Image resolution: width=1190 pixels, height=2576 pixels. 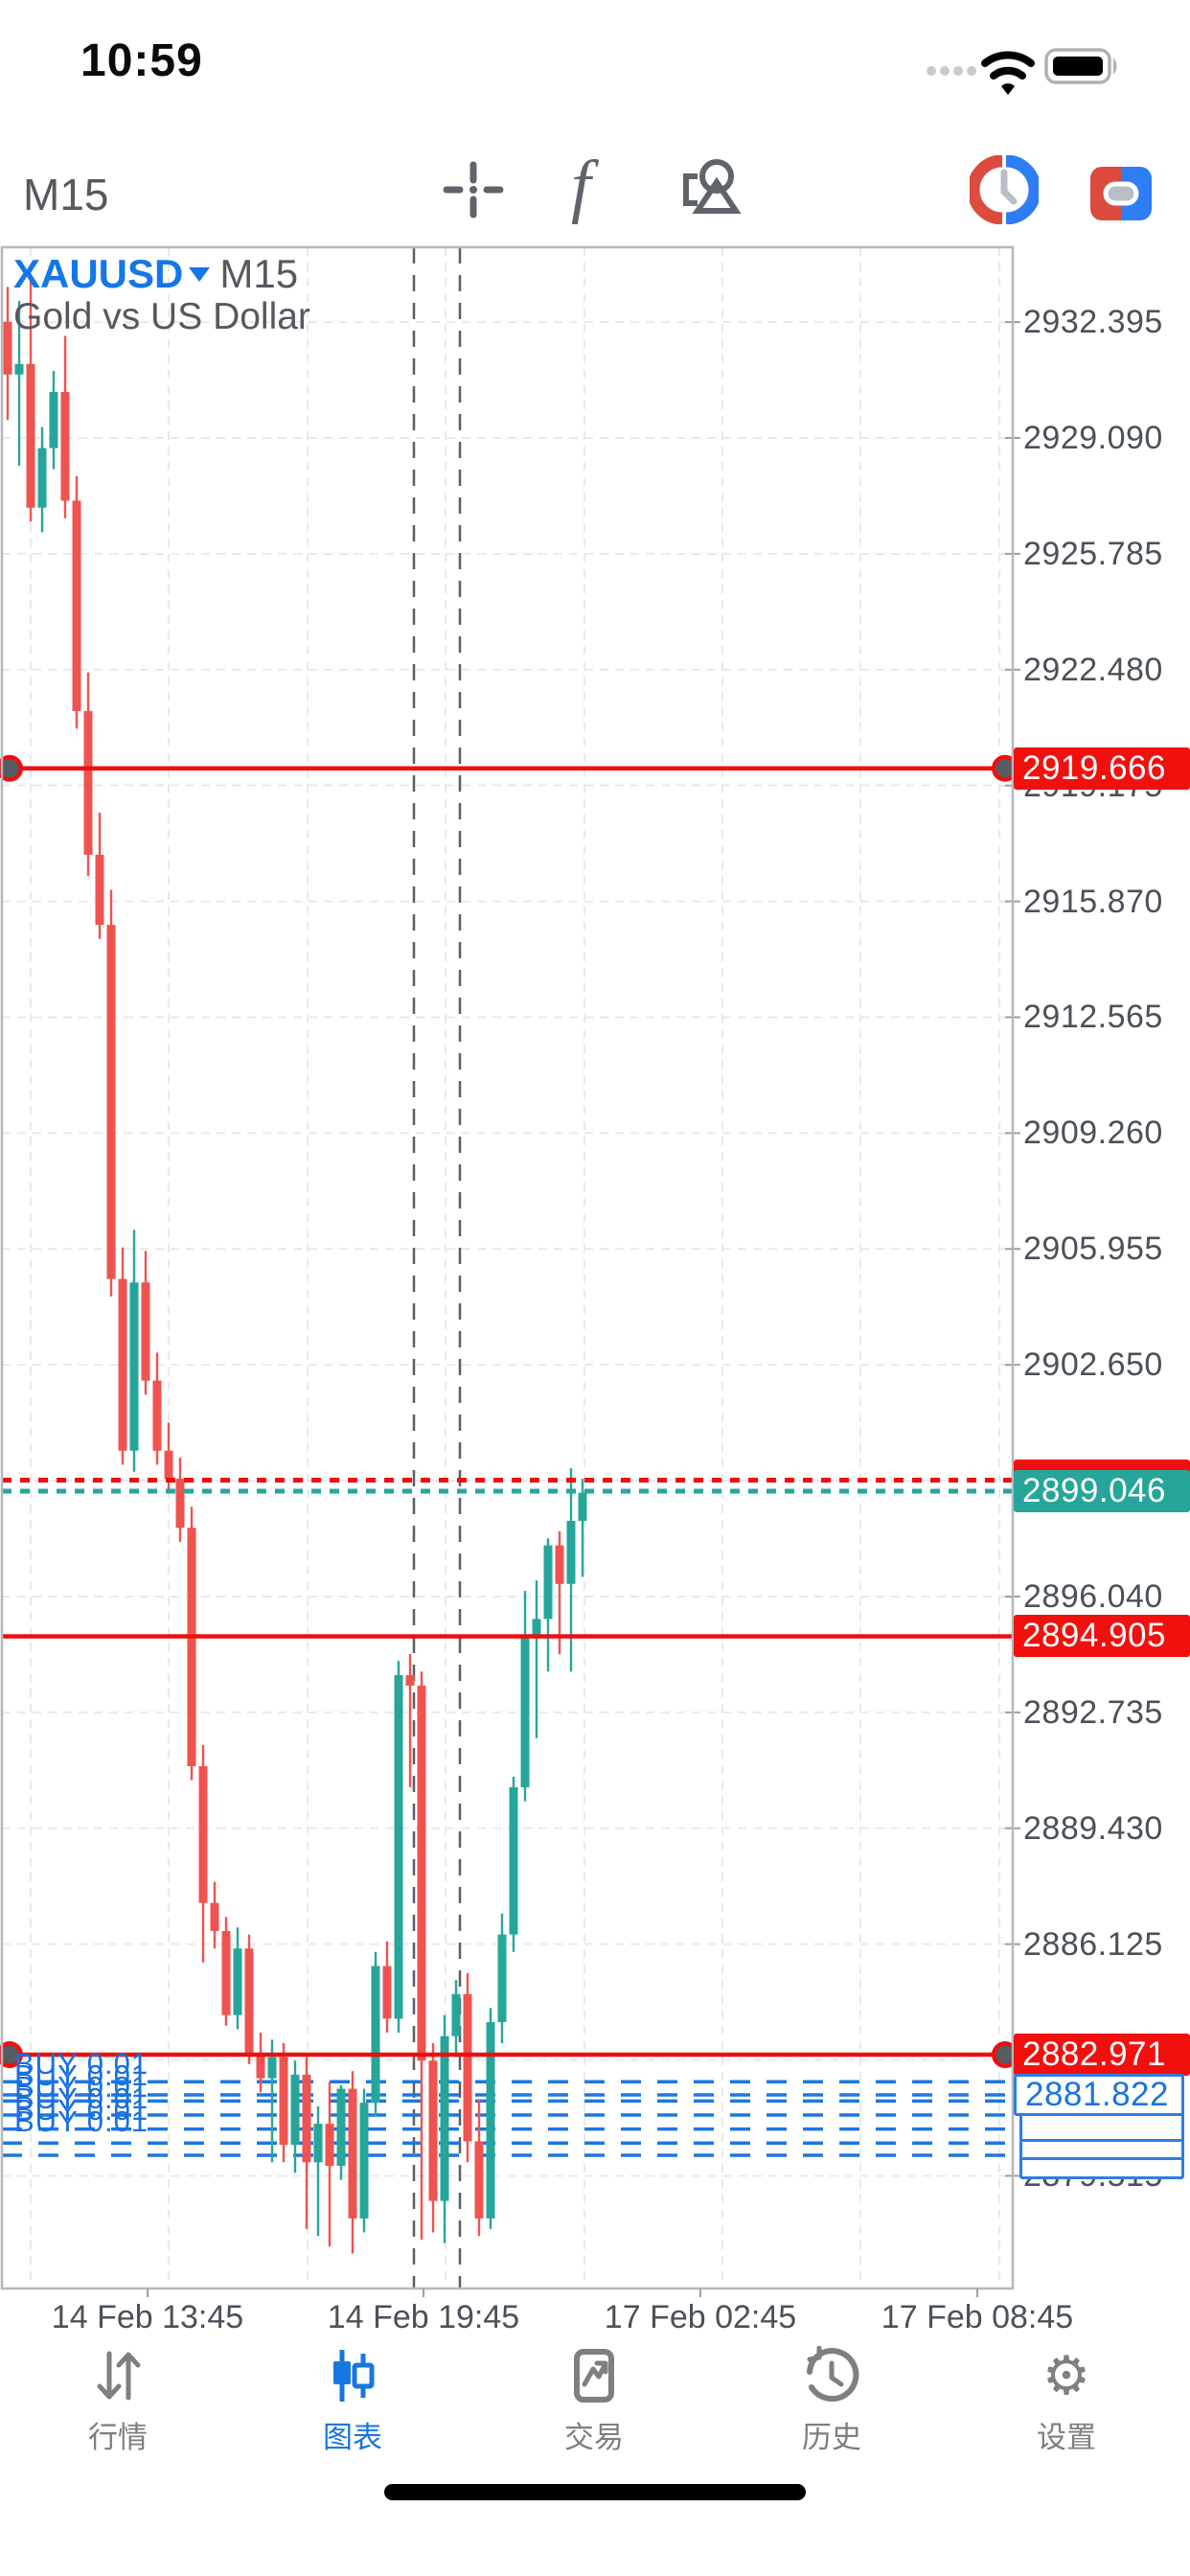 What do you see at coordinates (1093, 1944) in the screenshot?
I see `price-axis-label: 2886.125` at bounding box center [1093, 1944].